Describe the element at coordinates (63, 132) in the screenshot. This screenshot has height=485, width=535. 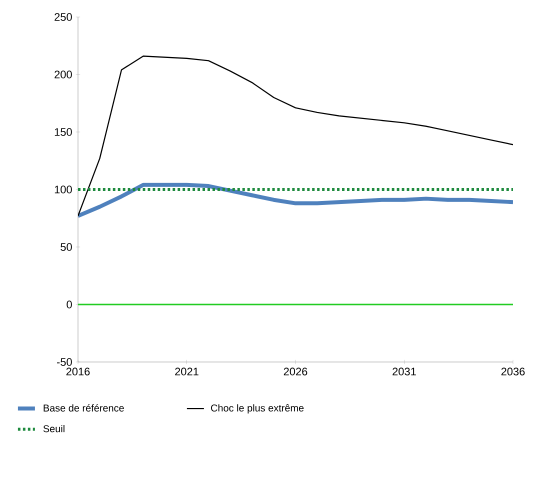
I see `y-tick-label: 150` at that location.